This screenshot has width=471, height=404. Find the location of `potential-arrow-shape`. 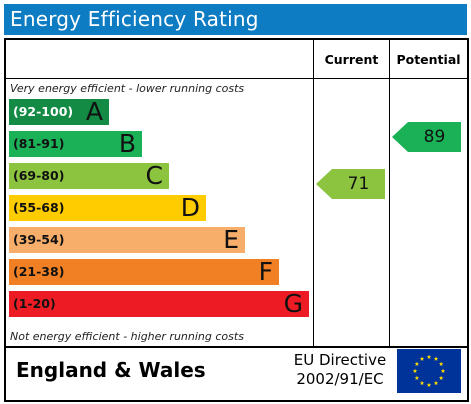

potential-arrow-shape is located at coordinates (426, 137).